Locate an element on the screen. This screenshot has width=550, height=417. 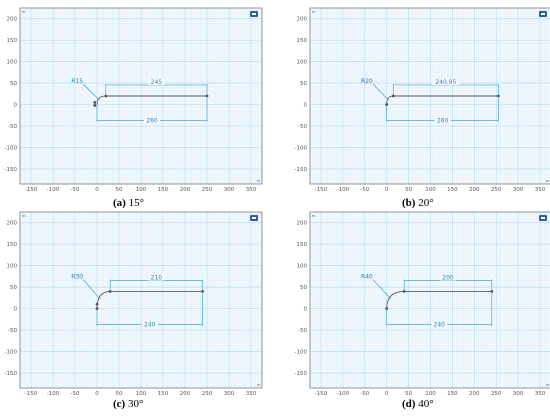
top-dim-label: 245 is located at coordinates (157, 82).